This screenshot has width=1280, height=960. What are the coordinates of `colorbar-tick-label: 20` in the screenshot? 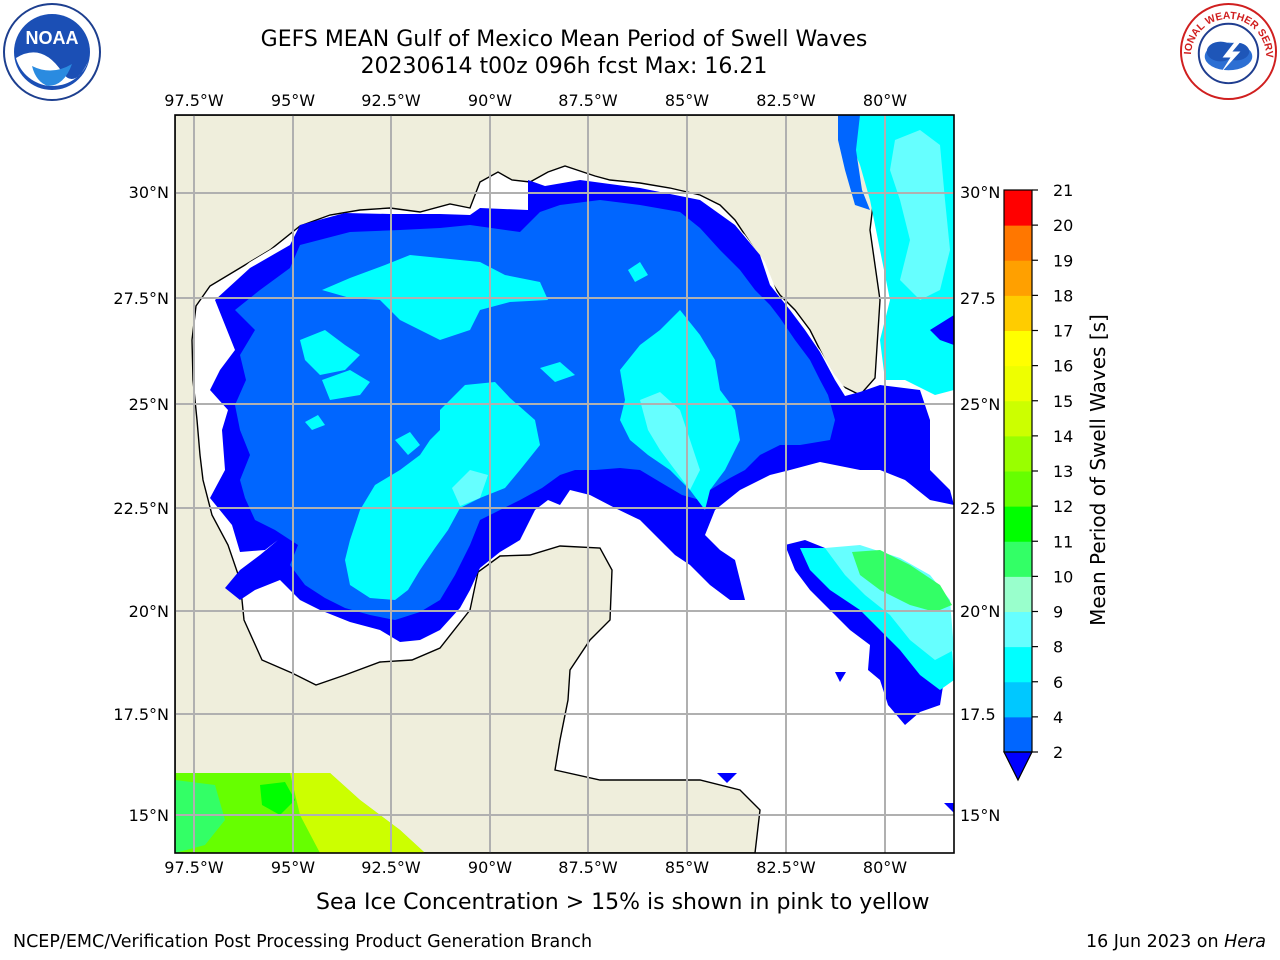 It's located at (1063, 225).